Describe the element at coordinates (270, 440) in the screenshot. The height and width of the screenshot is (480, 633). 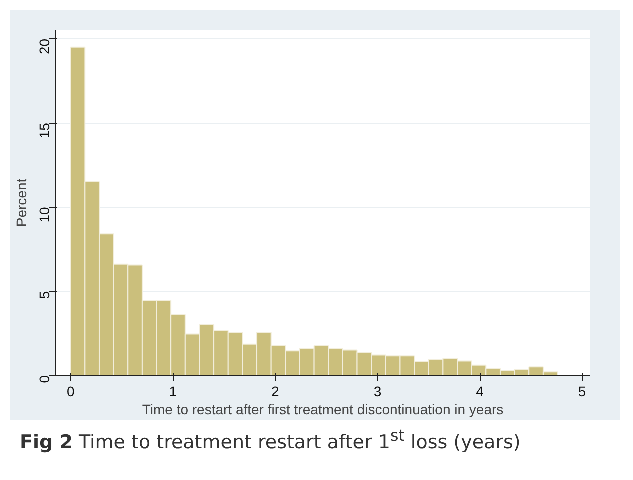
I see `caption: Fig 2 Time to treatment restart after 1$^{st}$ loss (years)` at that location.